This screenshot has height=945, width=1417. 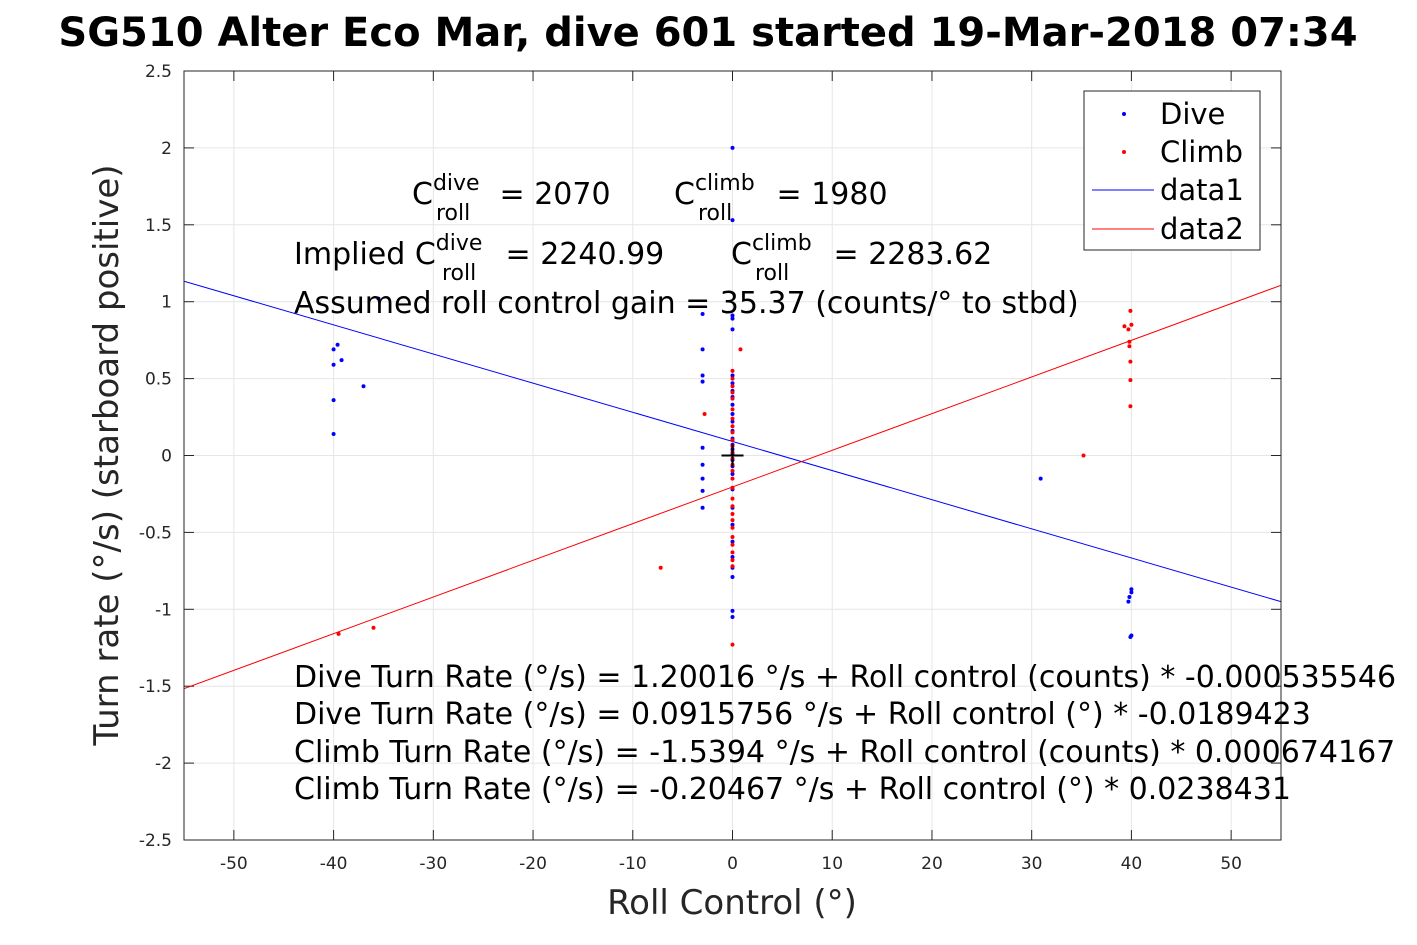 I want to click on x-tick-label: 40, so click(x=1132, y=864).